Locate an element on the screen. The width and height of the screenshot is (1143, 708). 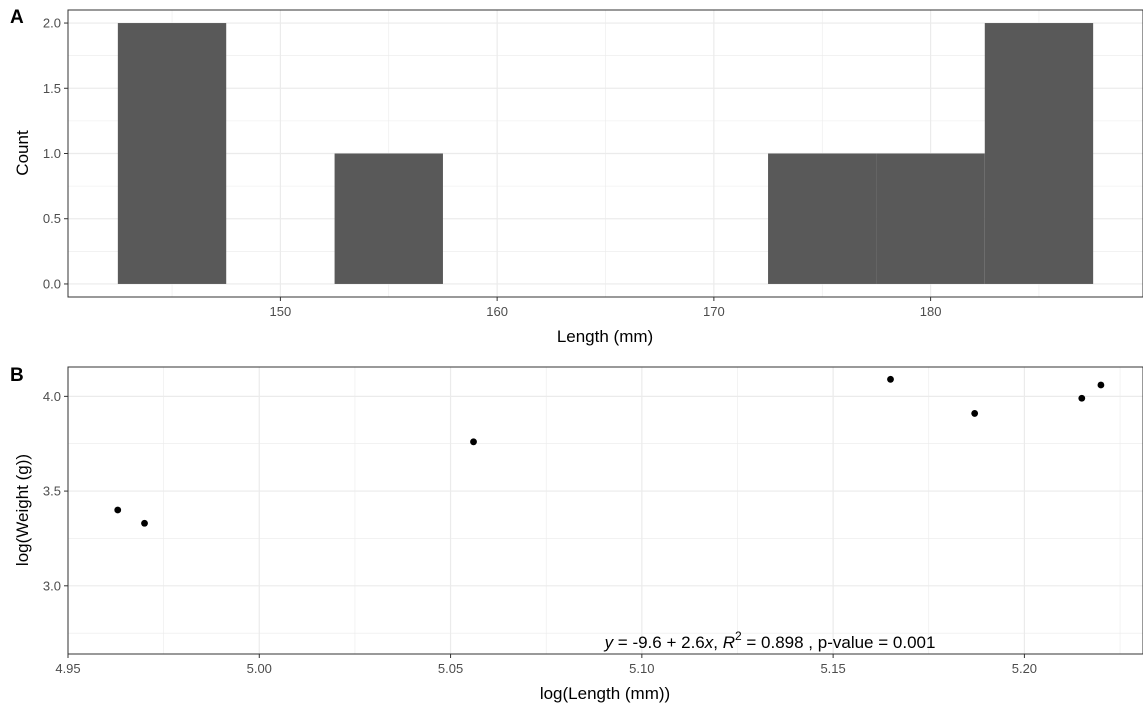
panel-b-tag: B is located at coordinates (17, 375).